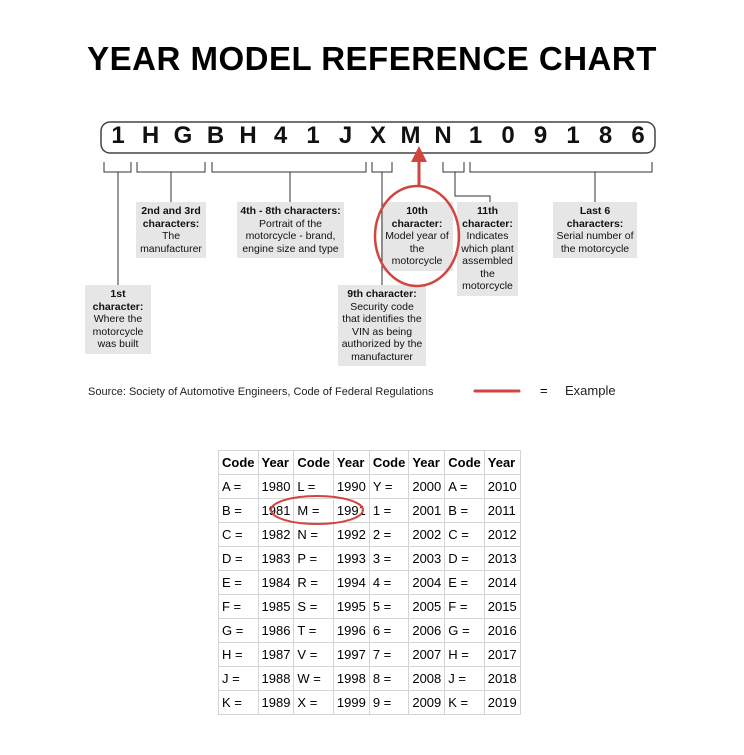 This screenshot has width=744, height=755. I want to click on table-cell: 2012, so click(502, 534).